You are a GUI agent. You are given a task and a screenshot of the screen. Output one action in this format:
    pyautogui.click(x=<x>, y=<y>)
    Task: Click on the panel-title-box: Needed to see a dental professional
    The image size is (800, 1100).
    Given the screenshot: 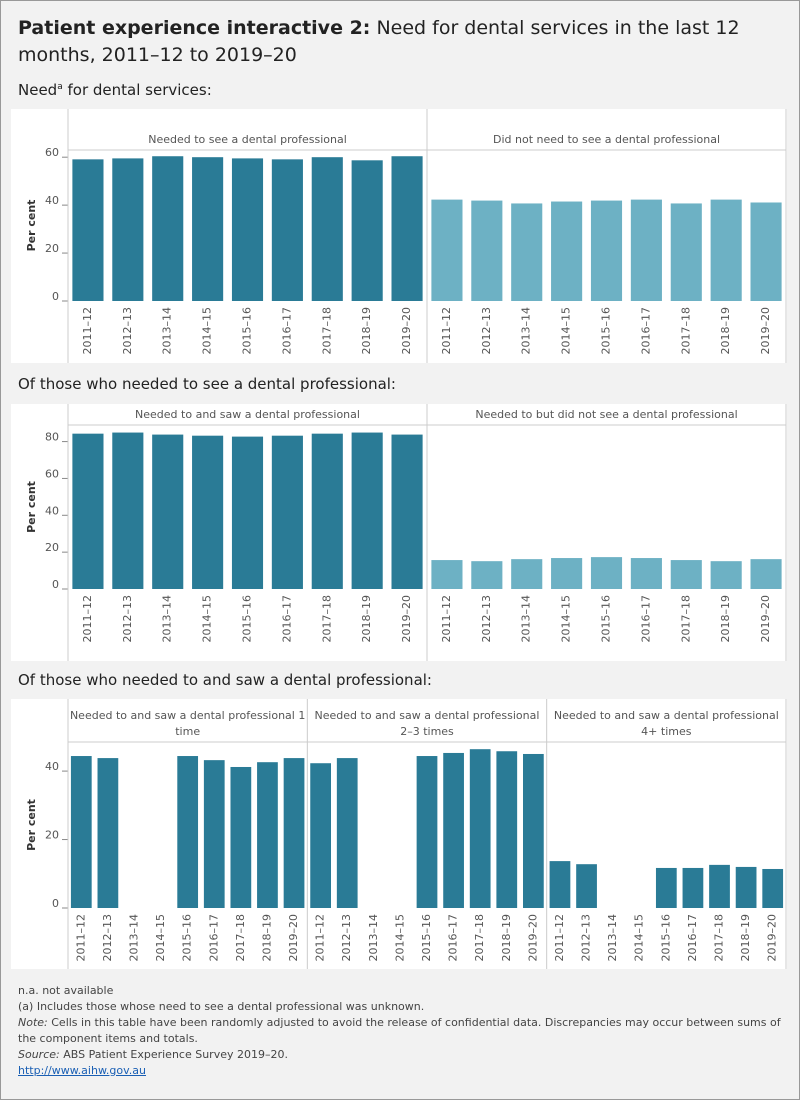 What is the action you would take?
    pyautogui.click(x=247, y=139)
    